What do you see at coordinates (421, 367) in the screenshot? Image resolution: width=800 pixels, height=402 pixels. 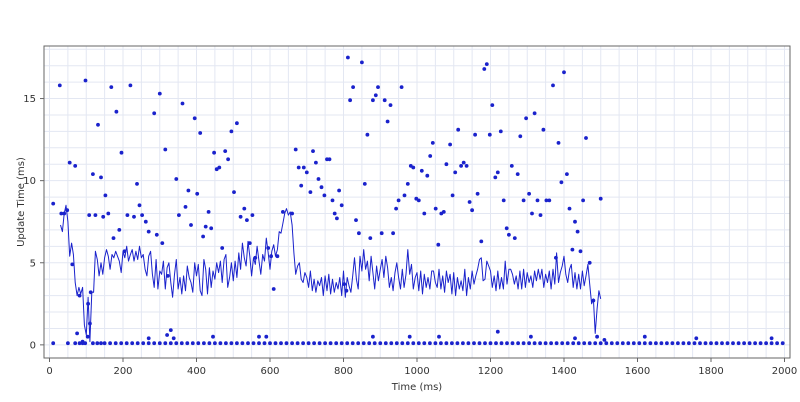 I see `x-axis: 0 200 400 600 800 1000 1200 1400 1600 1800 2000` at bounding box center [421, 367].